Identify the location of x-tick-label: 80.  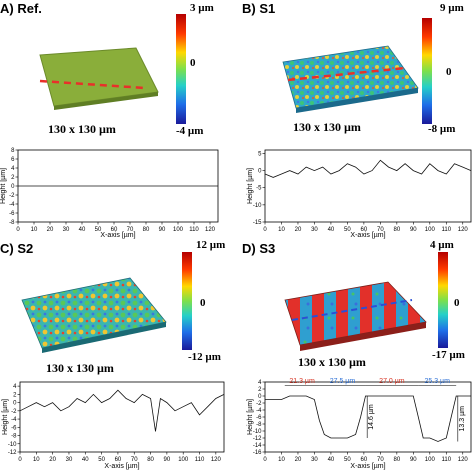
(396, 230).